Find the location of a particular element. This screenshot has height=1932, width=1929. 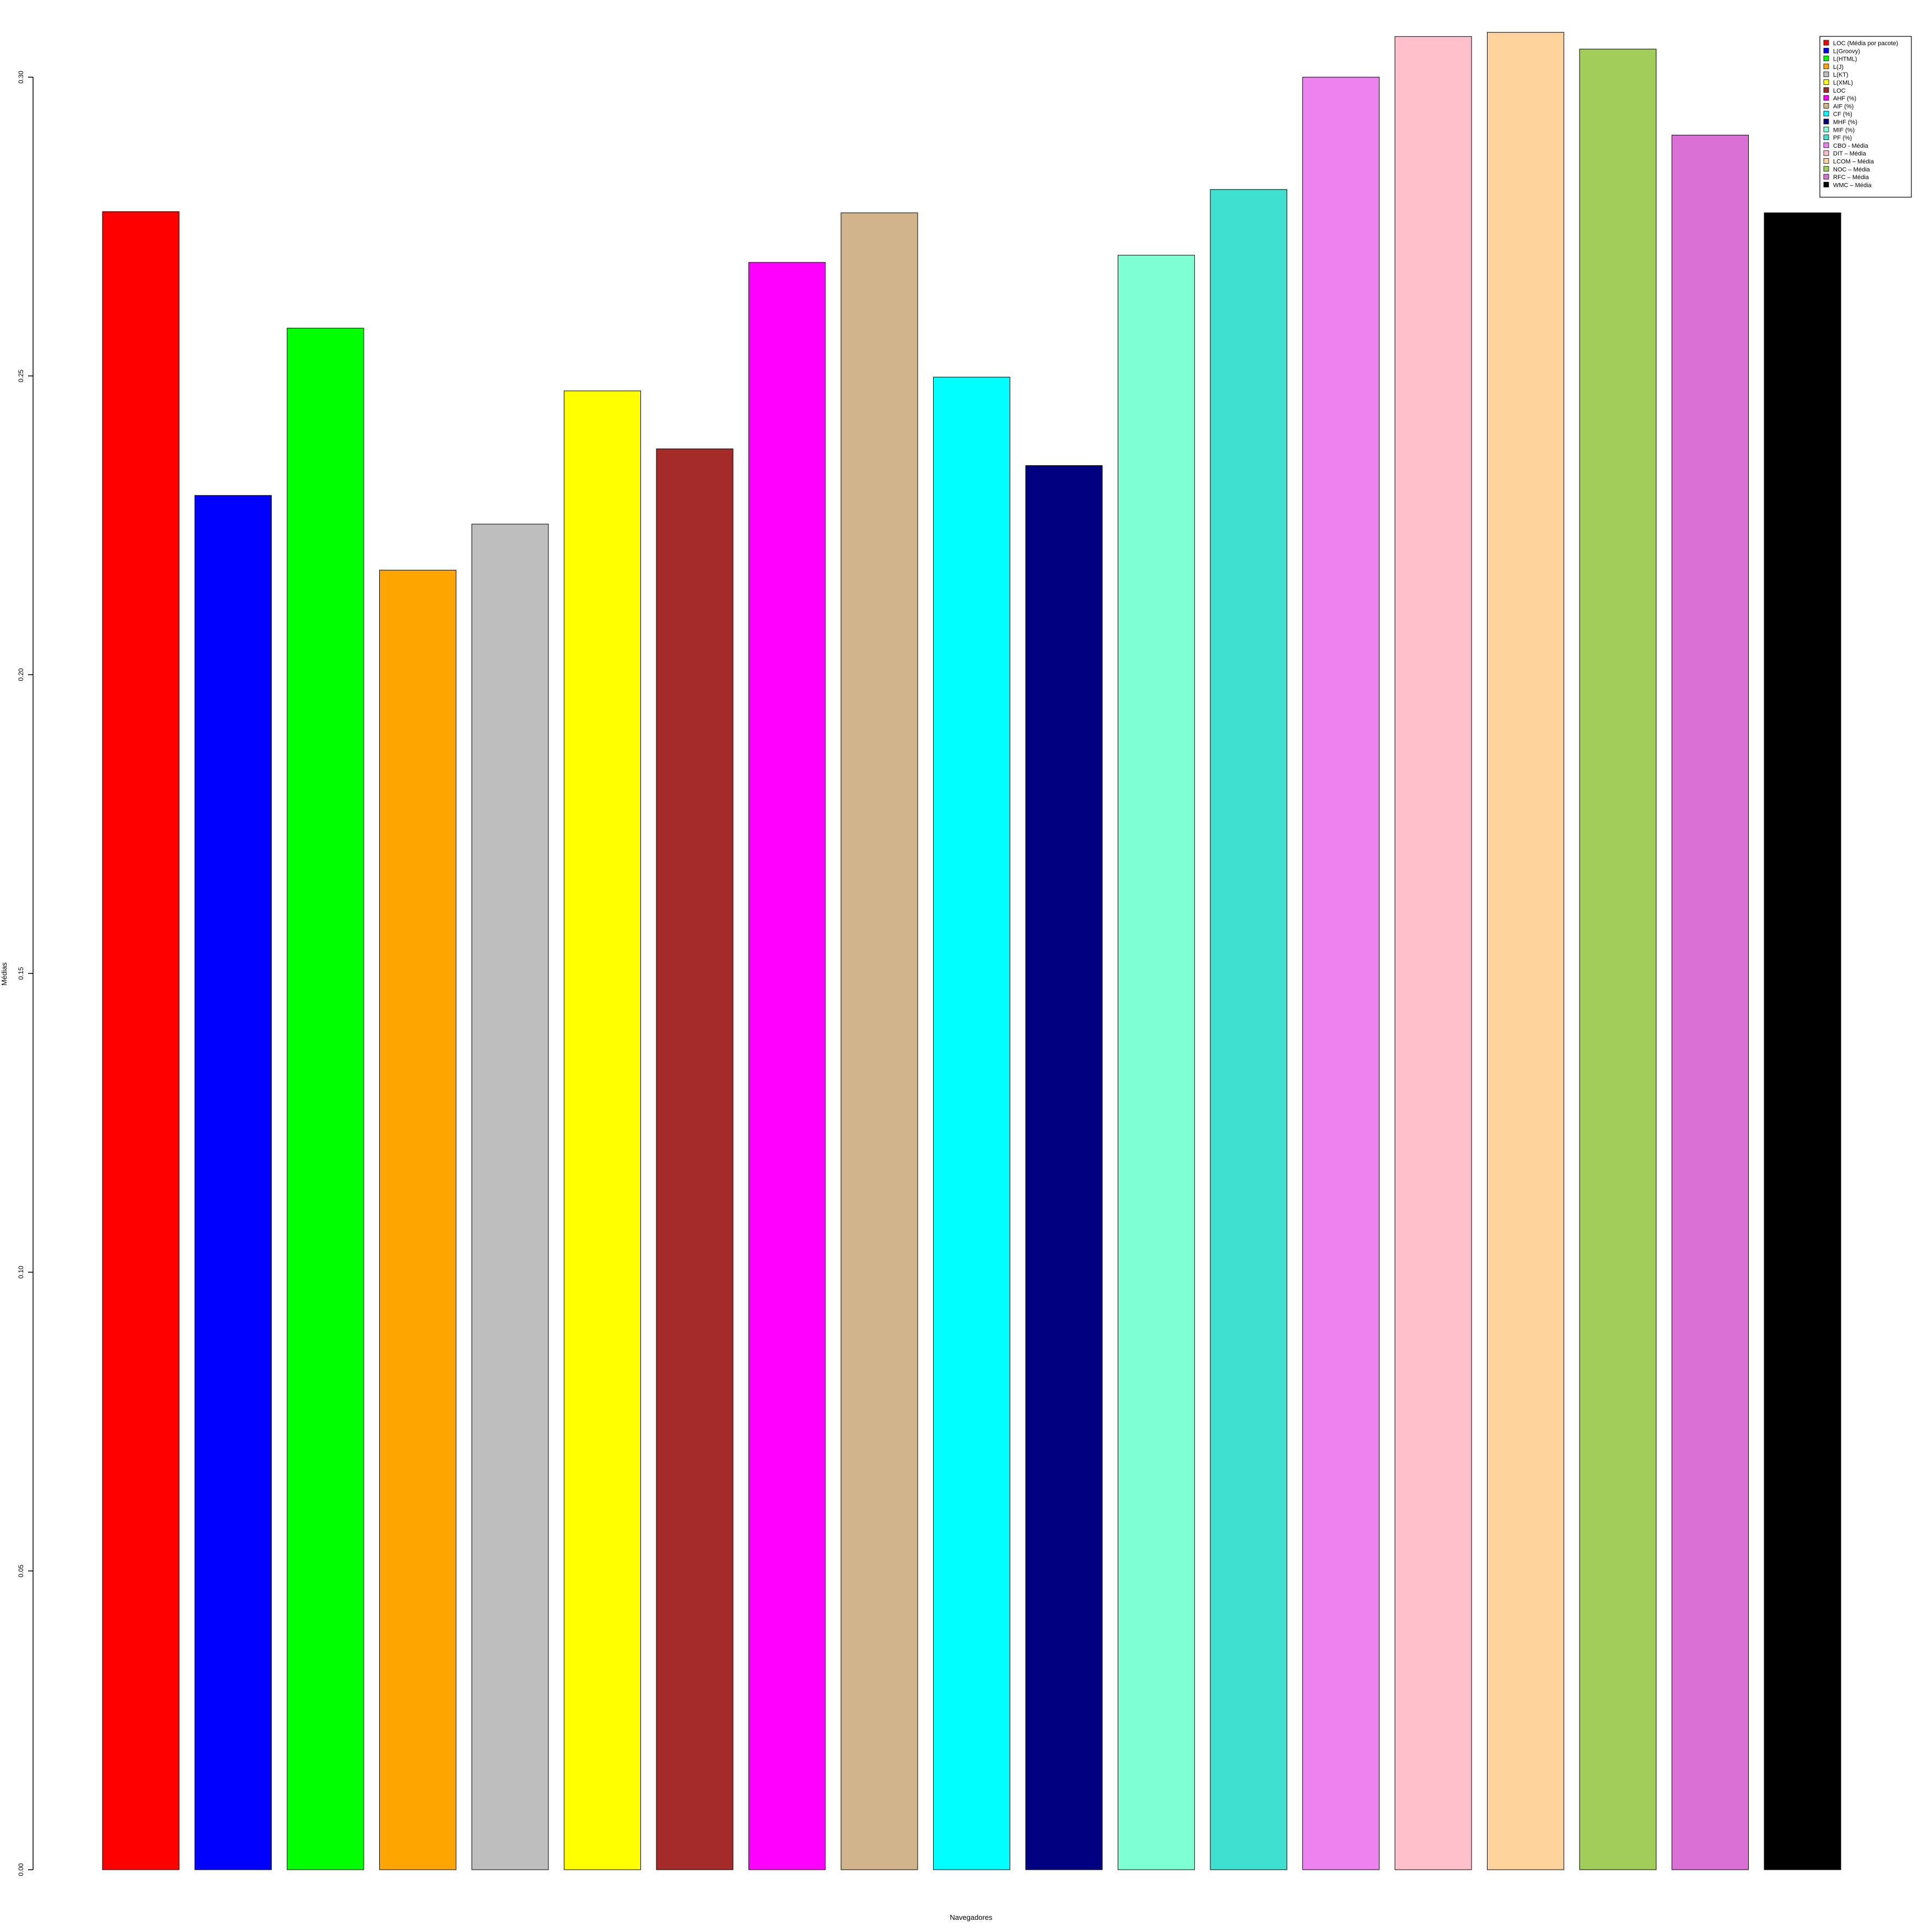

legend-entry: L(J) is located at coordinates (1838, 67).